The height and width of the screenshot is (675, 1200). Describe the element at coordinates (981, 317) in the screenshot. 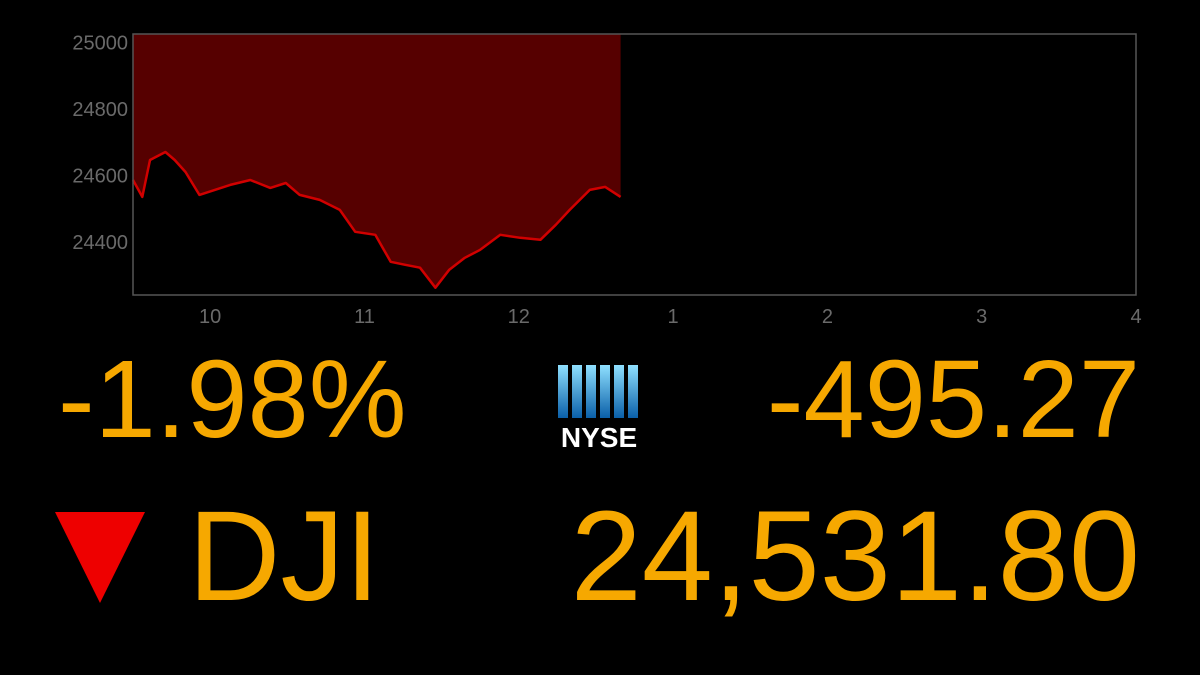

I see `x-tick-label: 3` at that location.